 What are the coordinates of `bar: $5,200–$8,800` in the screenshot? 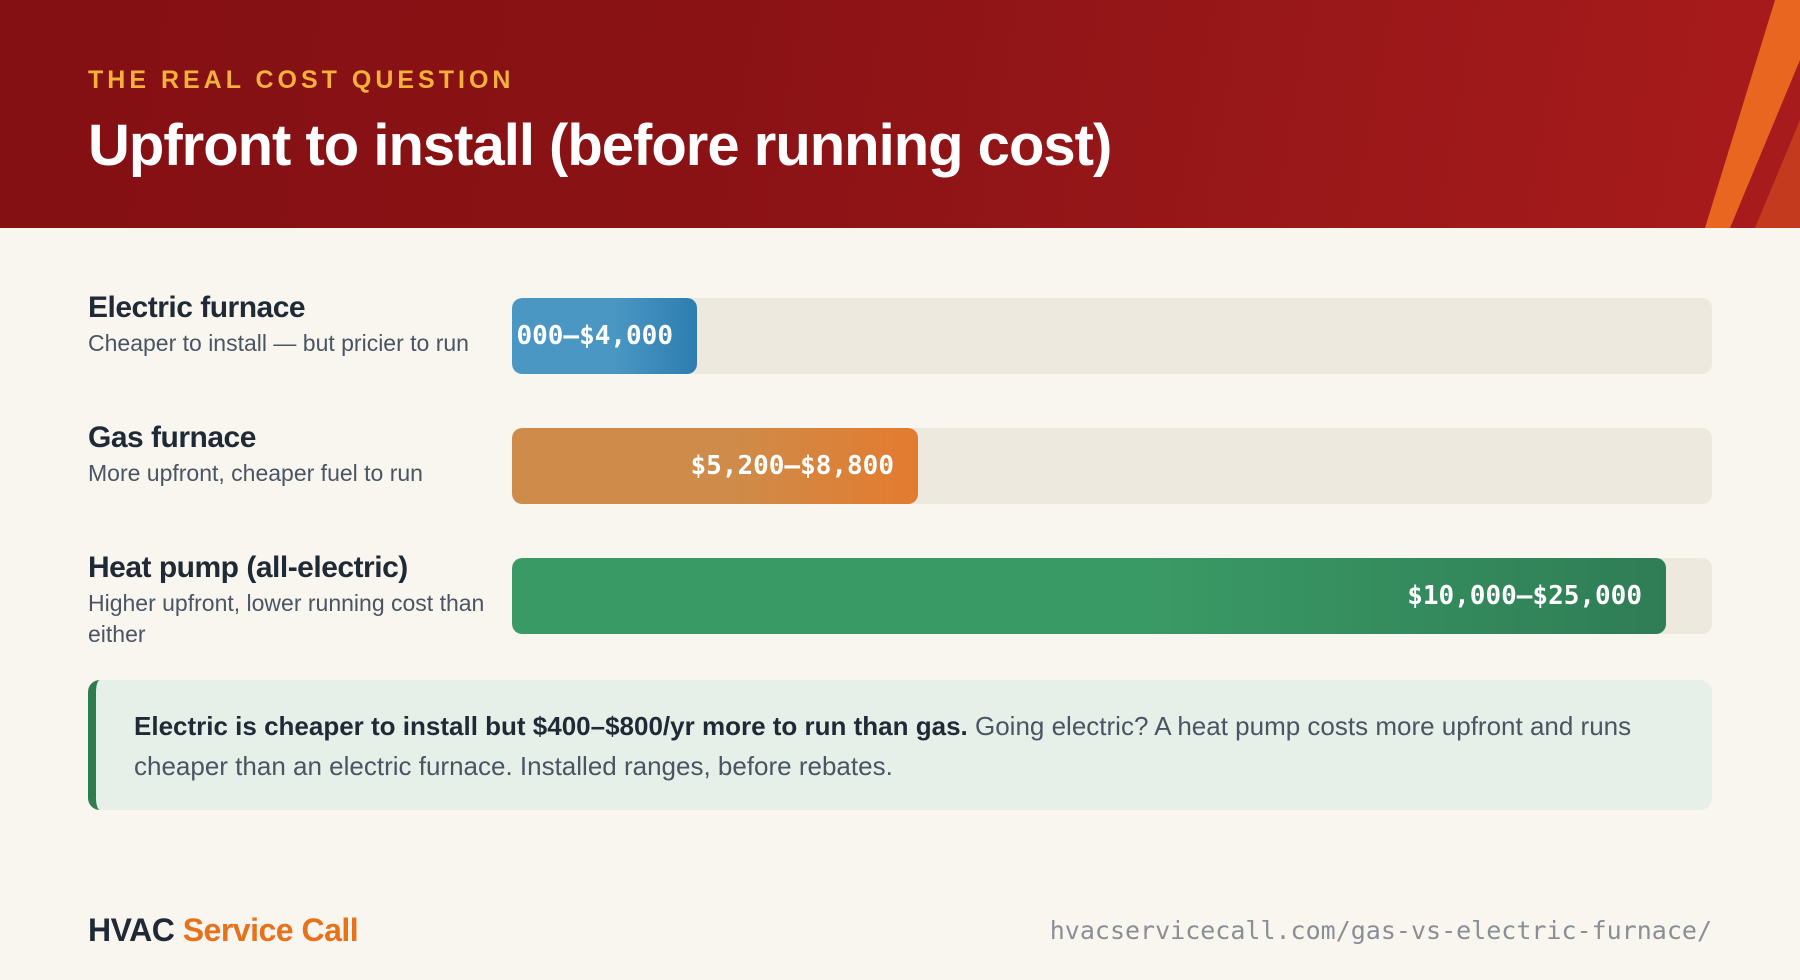 It's located at (715, 466).